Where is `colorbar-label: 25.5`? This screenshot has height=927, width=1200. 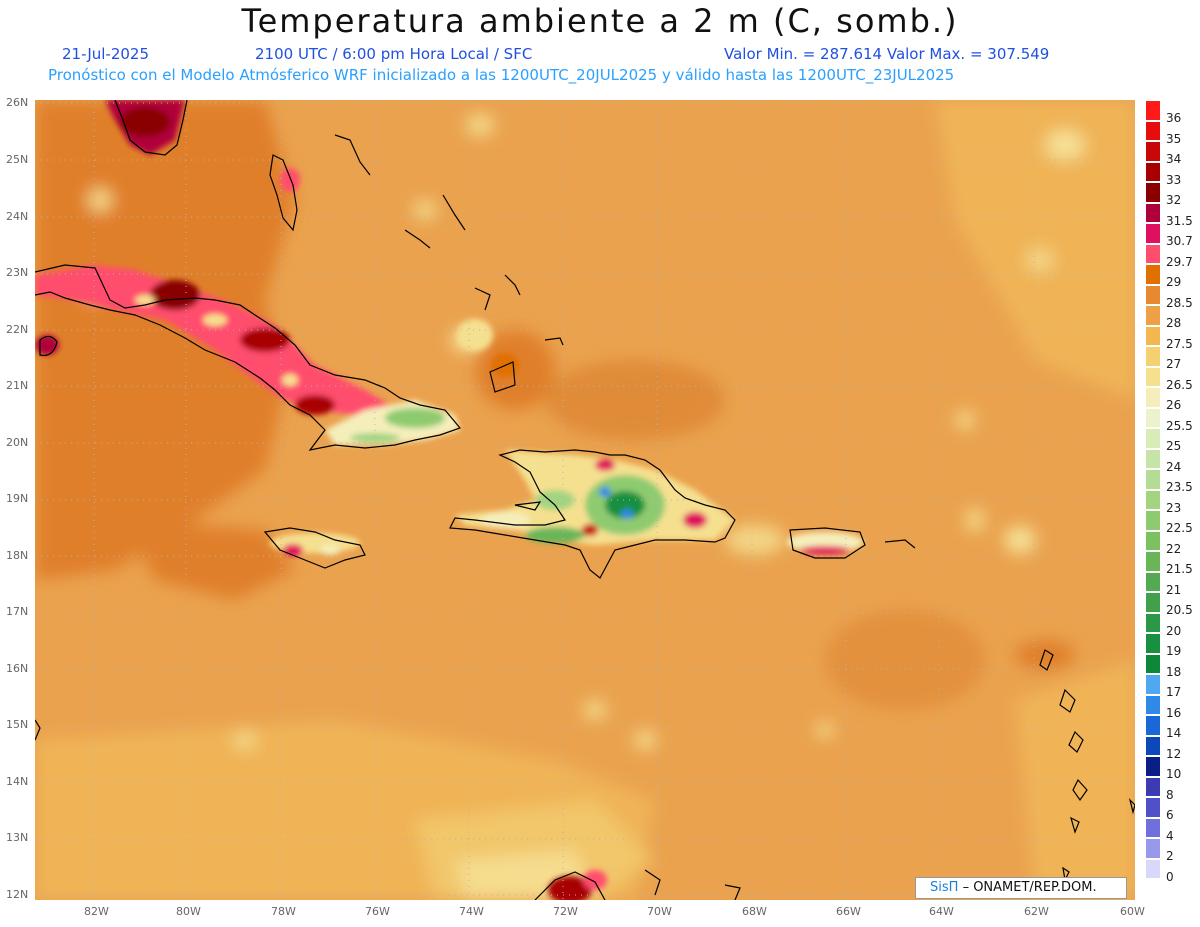 colorbar-label: 25.5 is located at coordinates (1179, 425).